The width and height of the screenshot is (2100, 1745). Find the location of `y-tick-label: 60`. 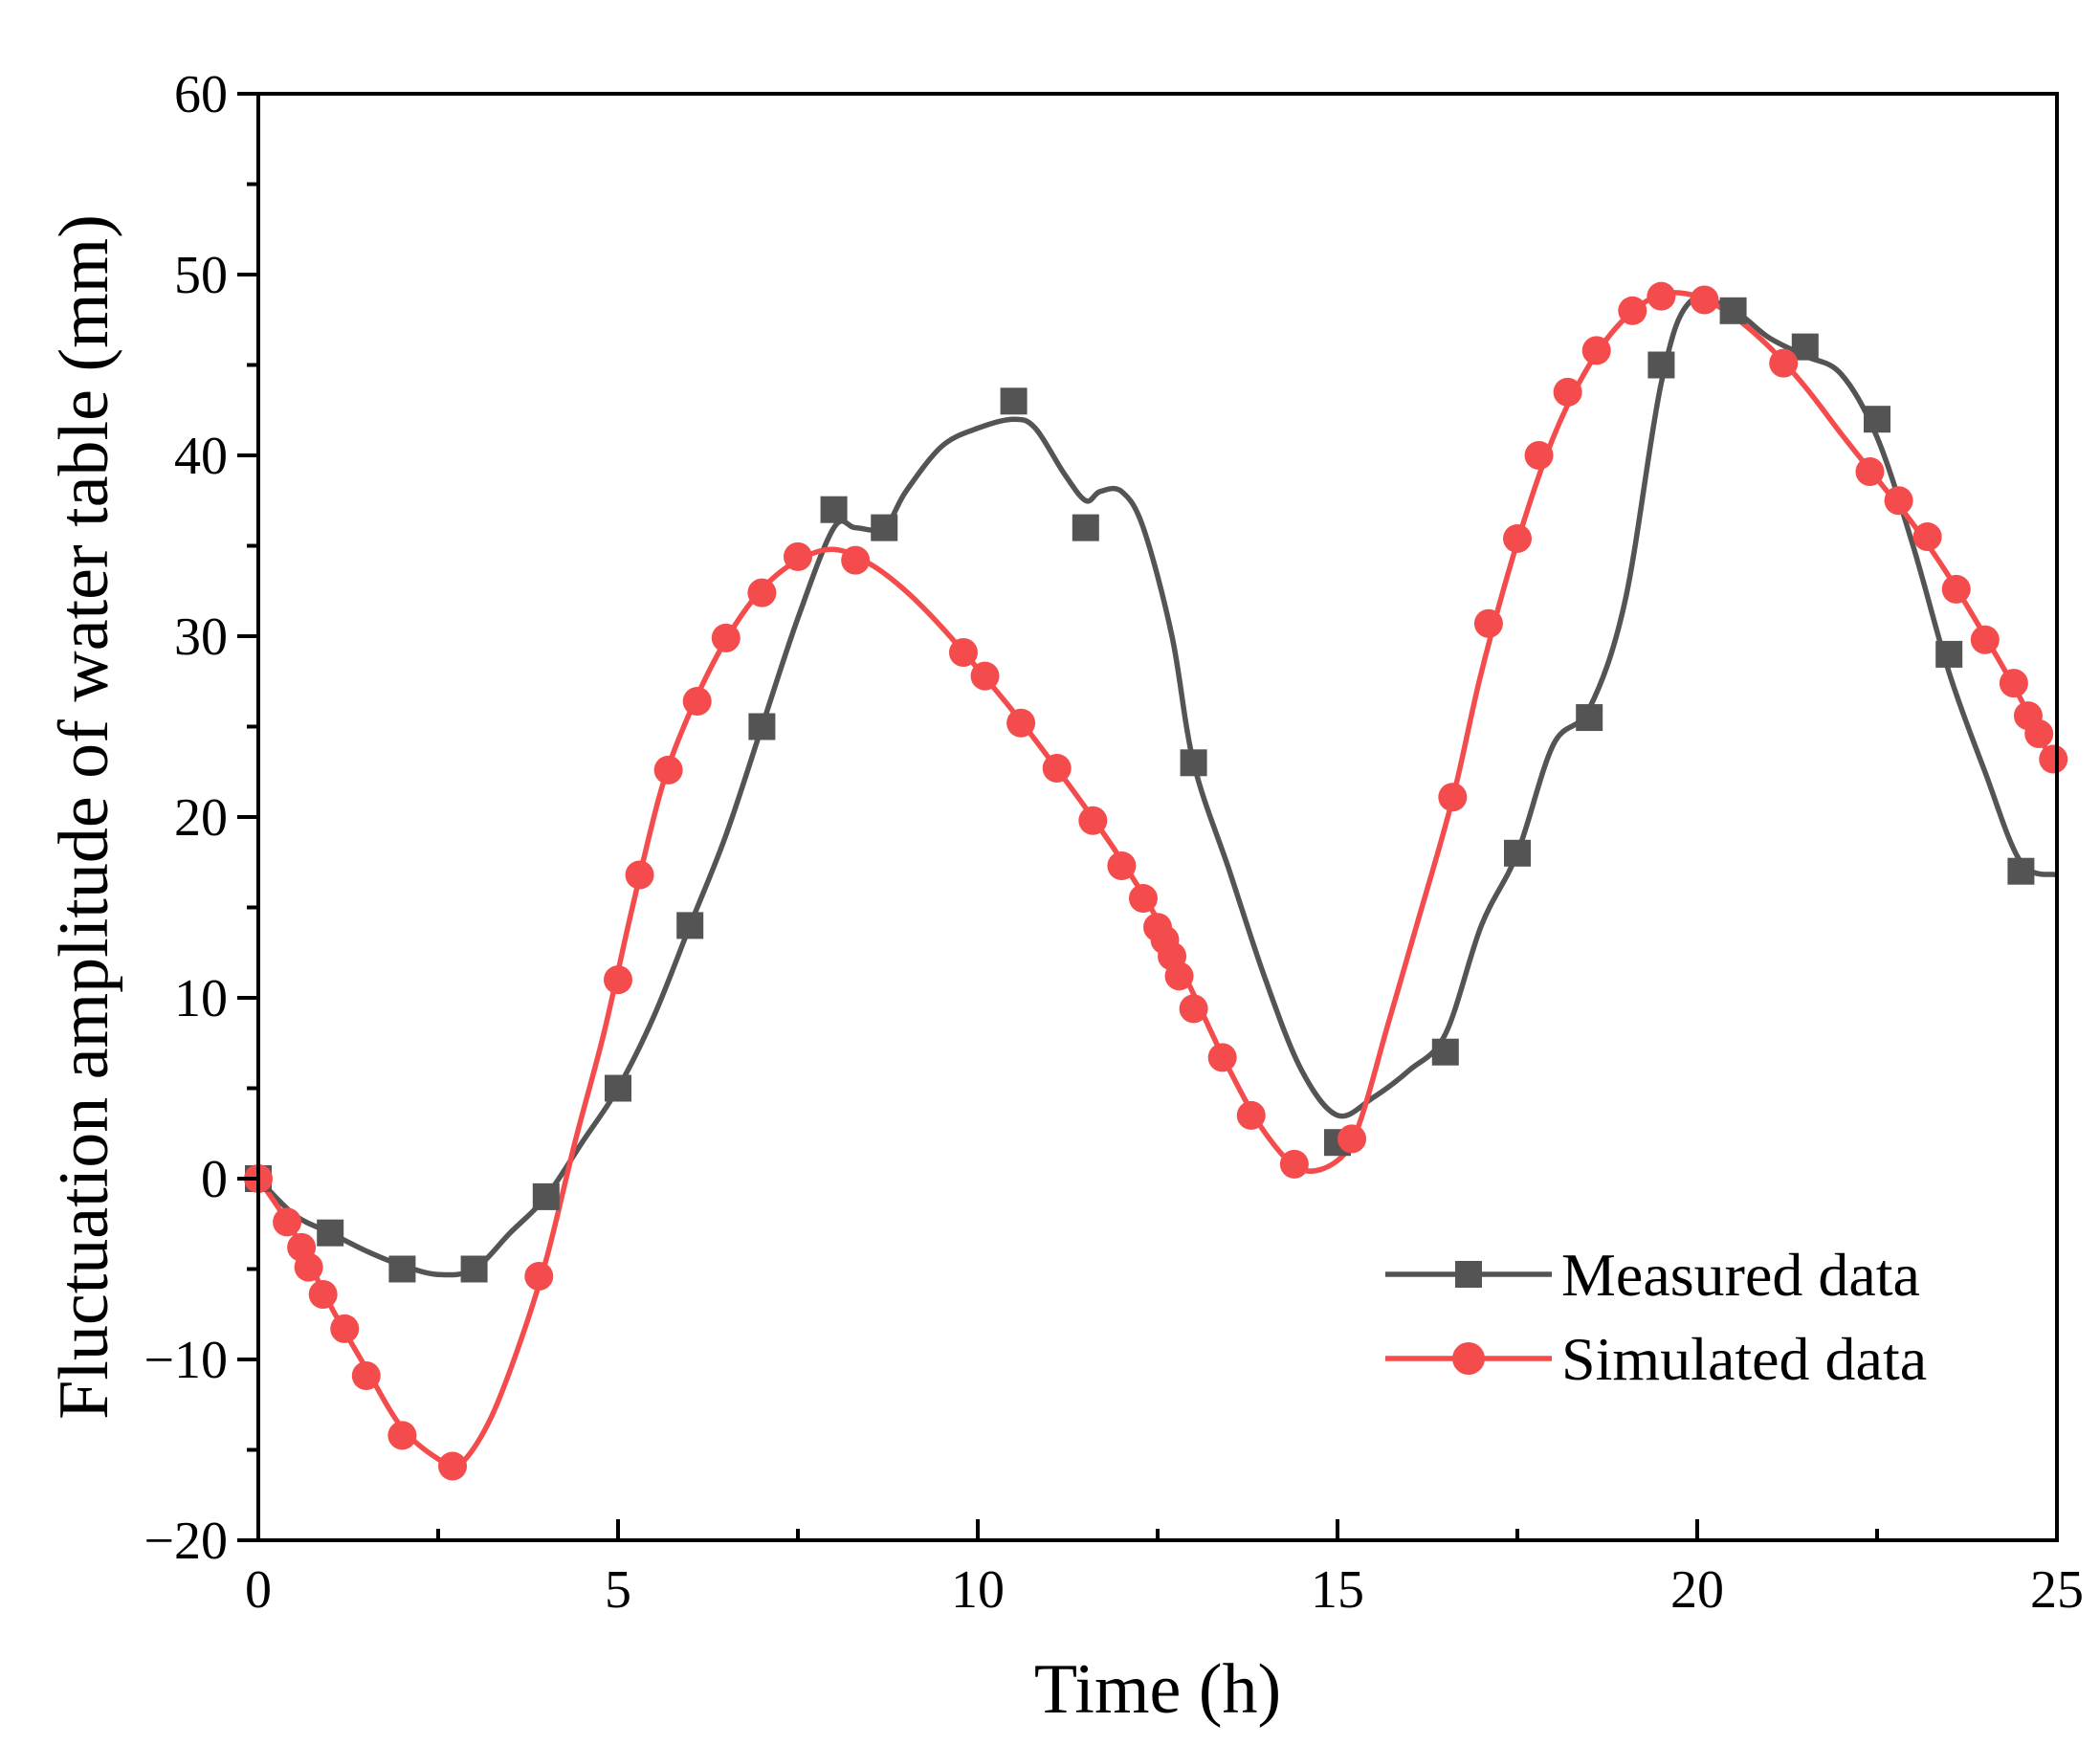

y-tick-label: 60 is located at coordinates (201, 94).